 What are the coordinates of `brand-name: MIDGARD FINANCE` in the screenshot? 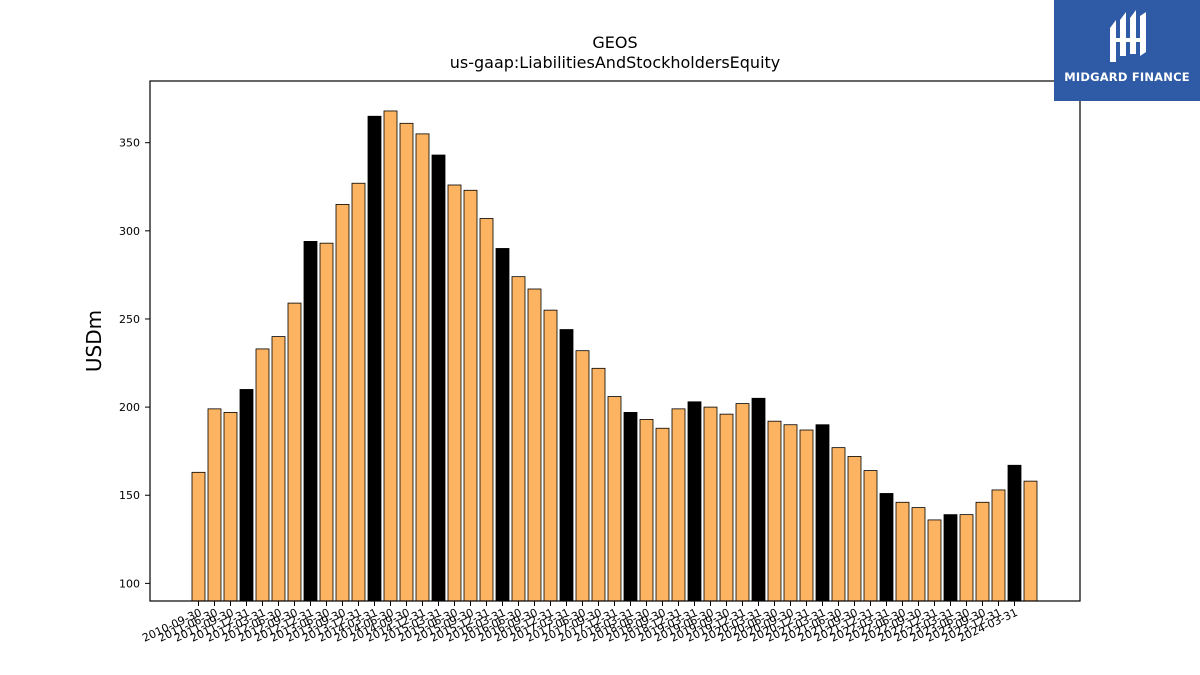 It's located at (1127, 77).